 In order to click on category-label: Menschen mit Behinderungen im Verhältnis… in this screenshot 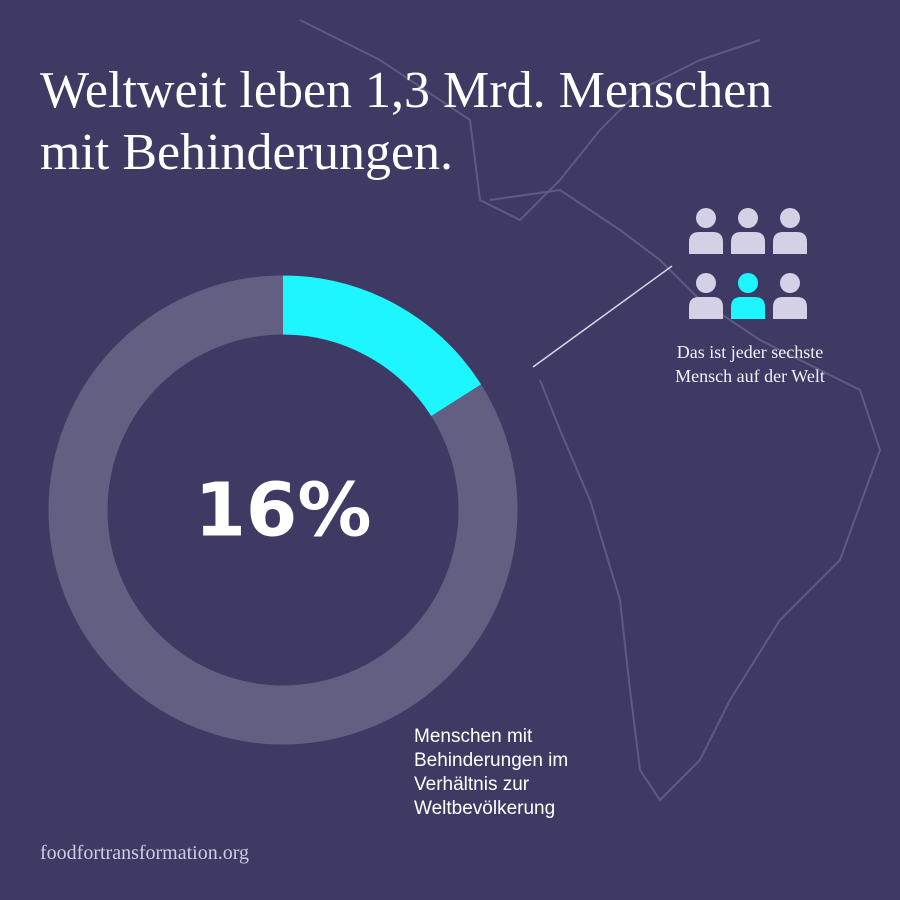, I will do `click(491, 772)`.